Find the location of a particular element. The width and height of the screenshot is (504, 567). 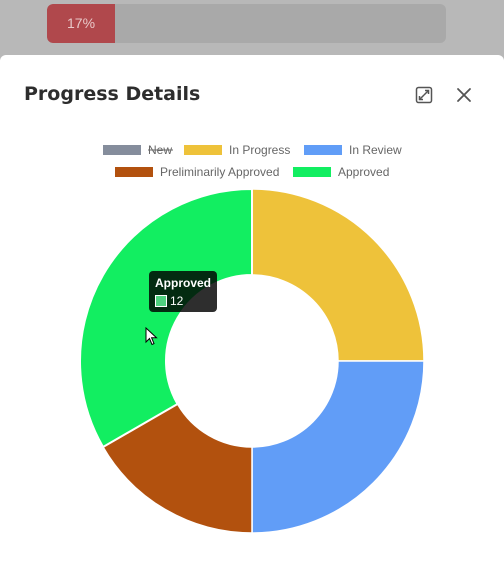

tooltip-row: 12 is located at coordinates (183, 301).